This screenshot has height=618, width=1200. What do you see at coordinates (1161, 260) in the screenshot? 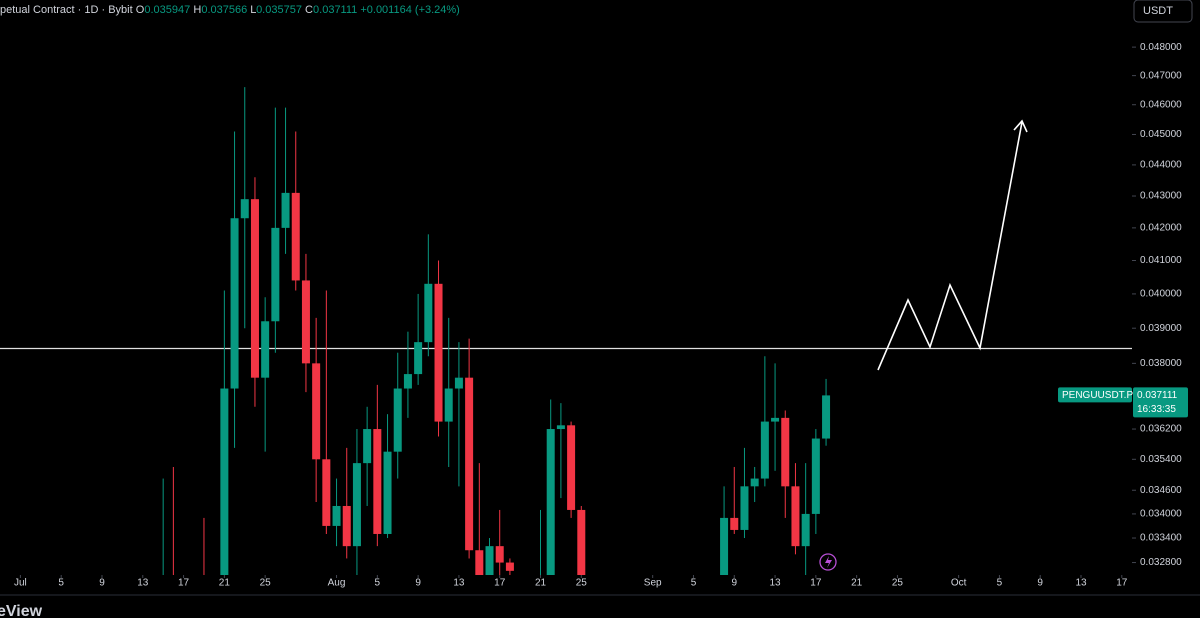
I see `y-tick-label: 0.041000` at bounding box center [1161, 260].